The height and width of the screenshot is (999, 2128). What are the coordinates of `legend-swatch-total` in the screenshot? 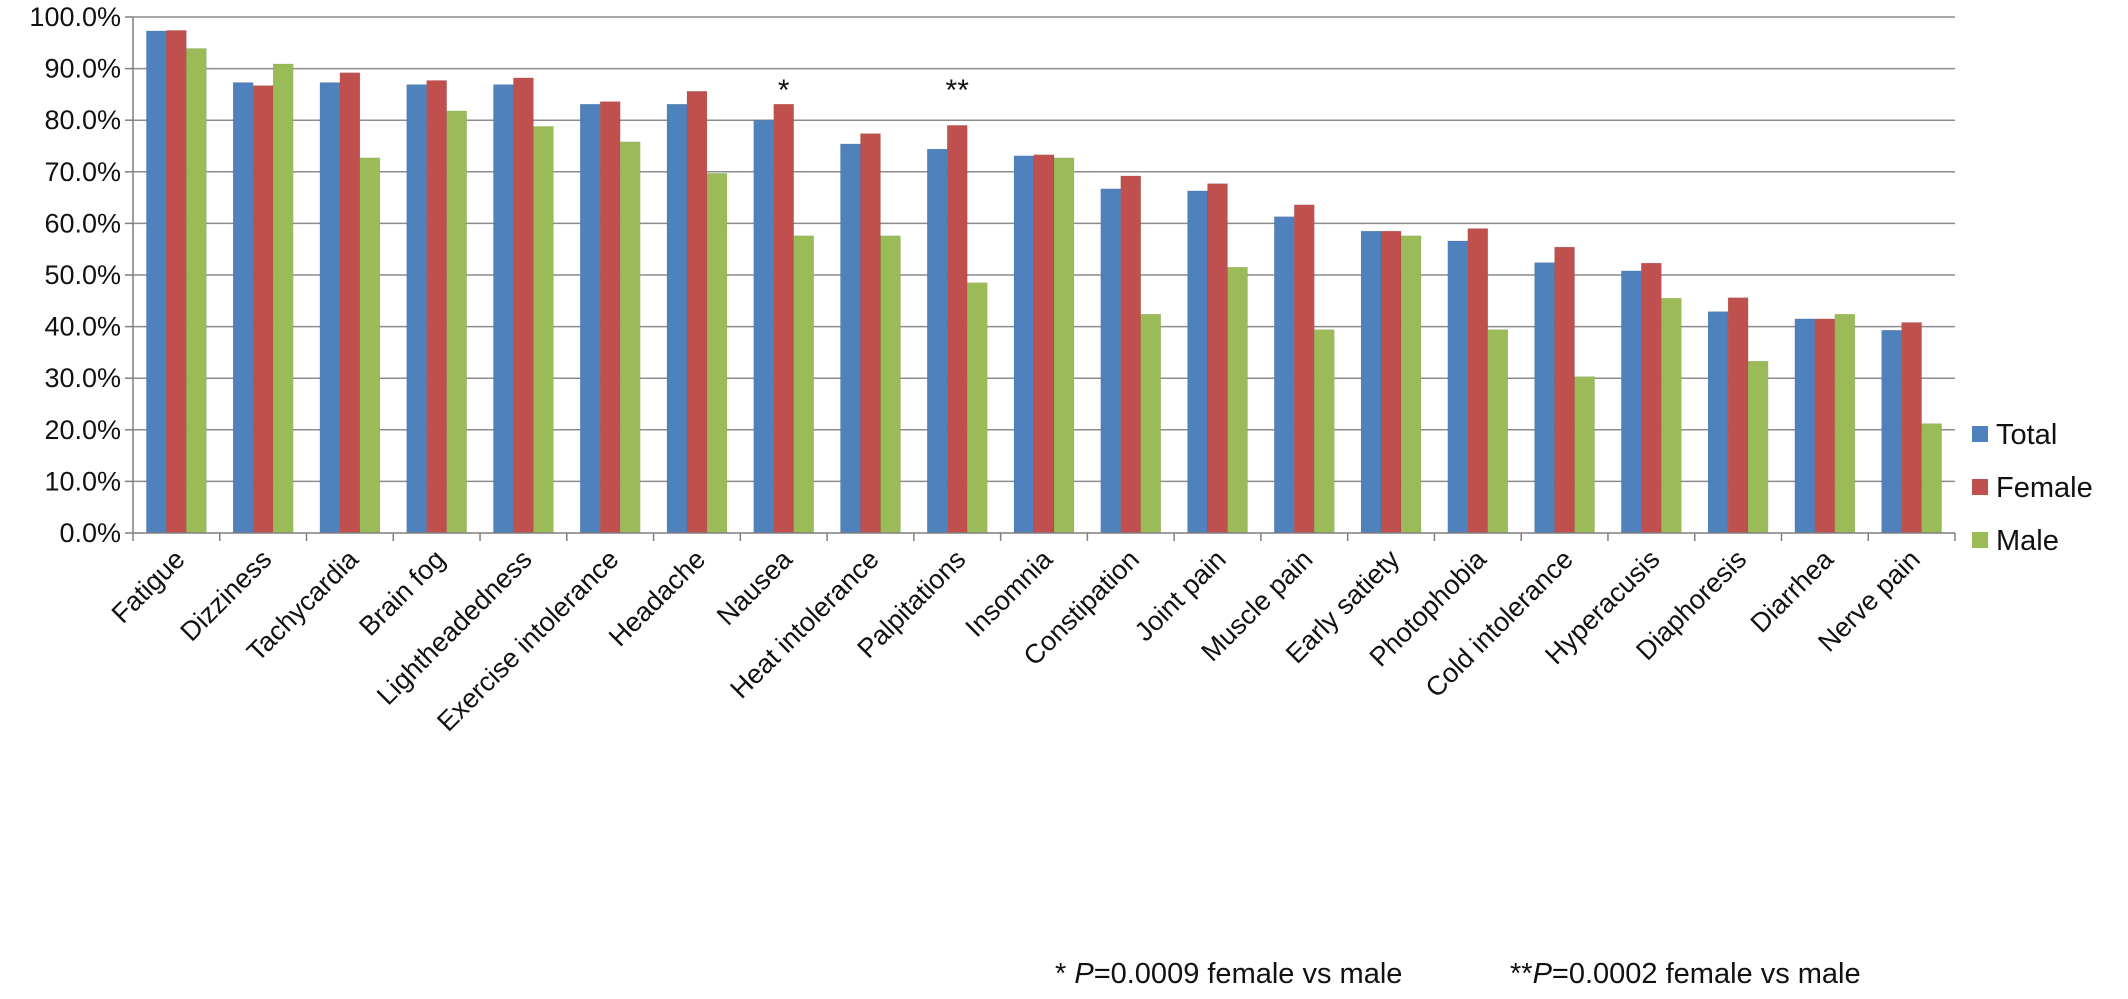 It's located at (1980, 434).